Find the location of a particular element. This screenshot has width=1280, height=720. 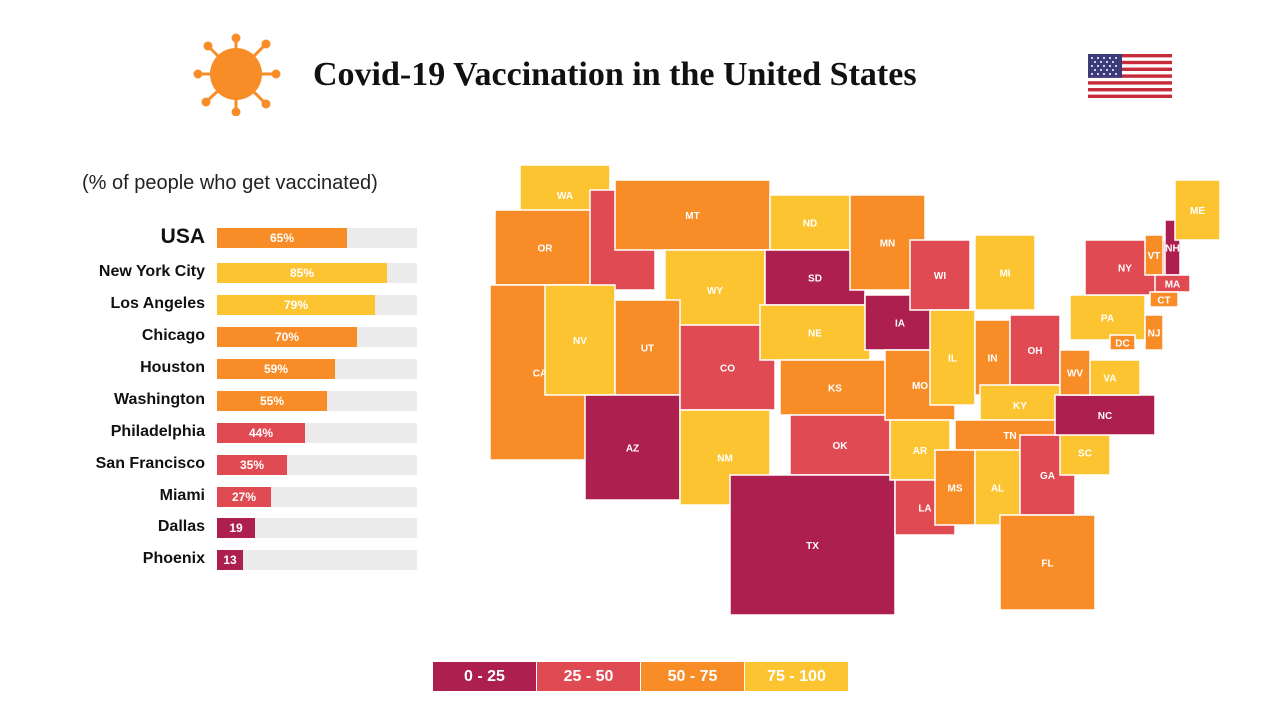

bar-label: USA is located at coordinates (182, 236).